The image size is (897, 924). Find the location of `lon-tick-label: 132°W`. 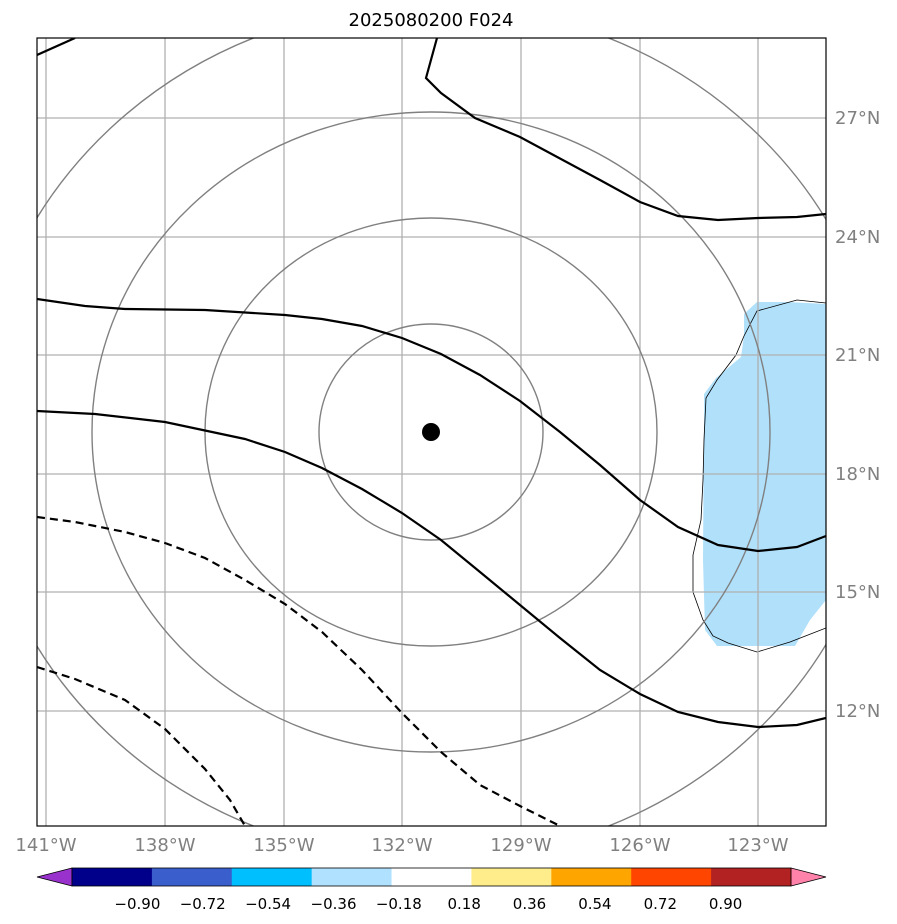

lon-tick-label: 132°W is located at coordinates (401, 845).